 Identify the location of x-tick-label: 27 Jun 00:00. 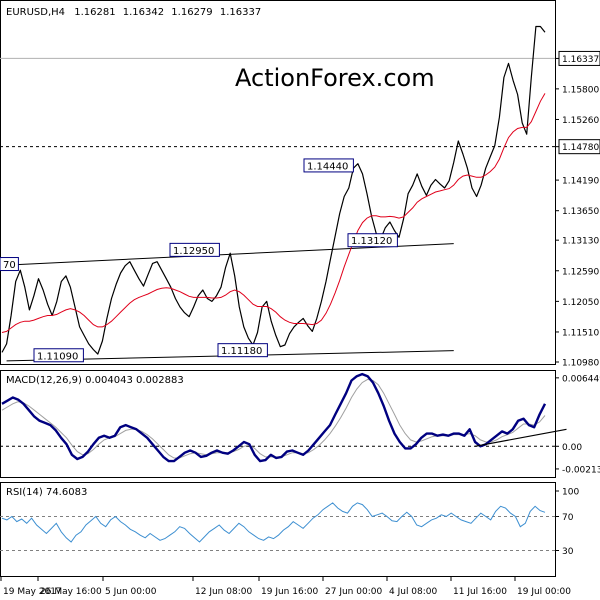
(353, 592).